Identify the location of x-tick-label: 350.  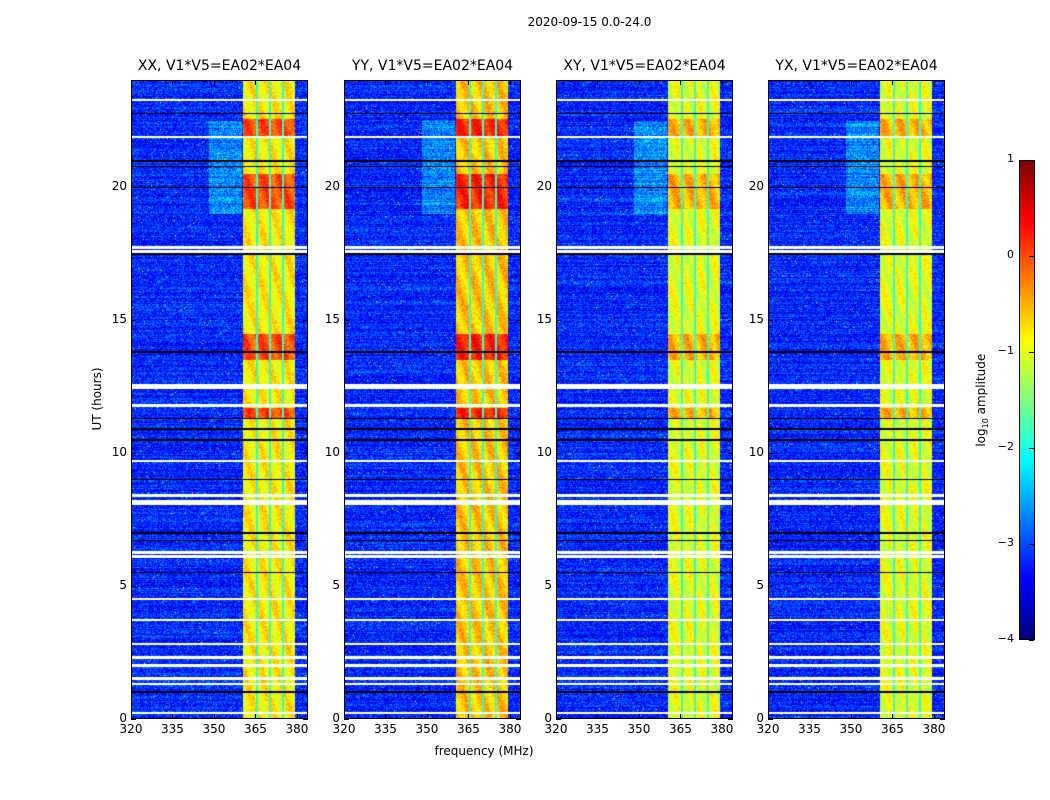
(639, 729).